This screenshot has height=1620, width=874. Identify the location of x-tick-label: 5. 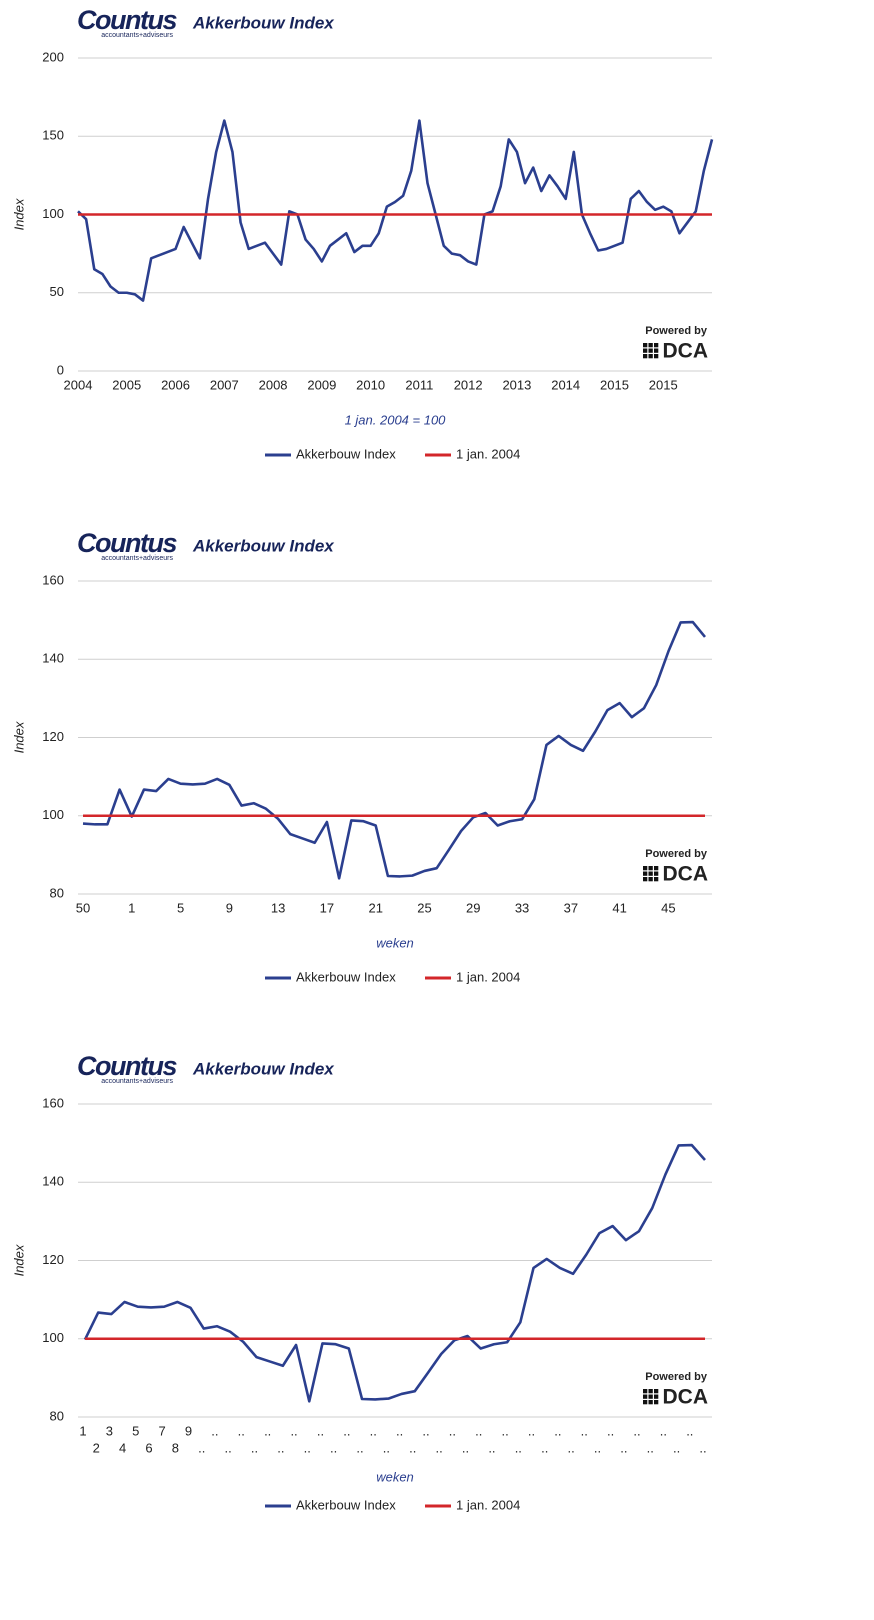
(135, 1430).